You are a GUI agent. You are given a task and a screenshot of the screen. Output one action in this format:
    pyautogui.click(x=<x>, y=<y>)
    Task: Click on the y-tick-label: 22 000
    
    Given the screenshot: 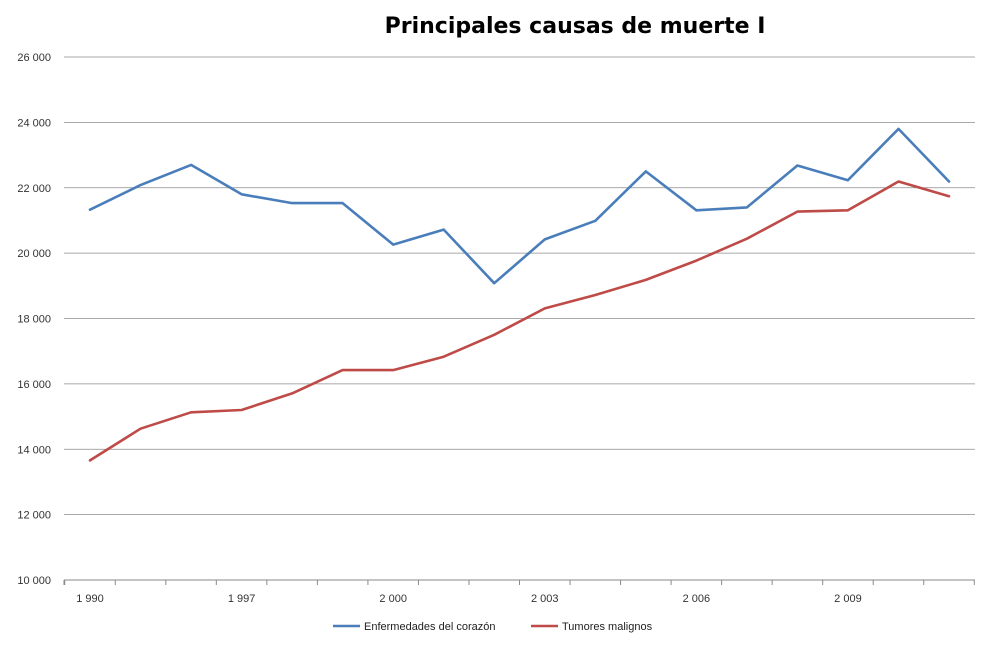 What is the action you would take?
    pyautogui.click(x=34, y=189)
    